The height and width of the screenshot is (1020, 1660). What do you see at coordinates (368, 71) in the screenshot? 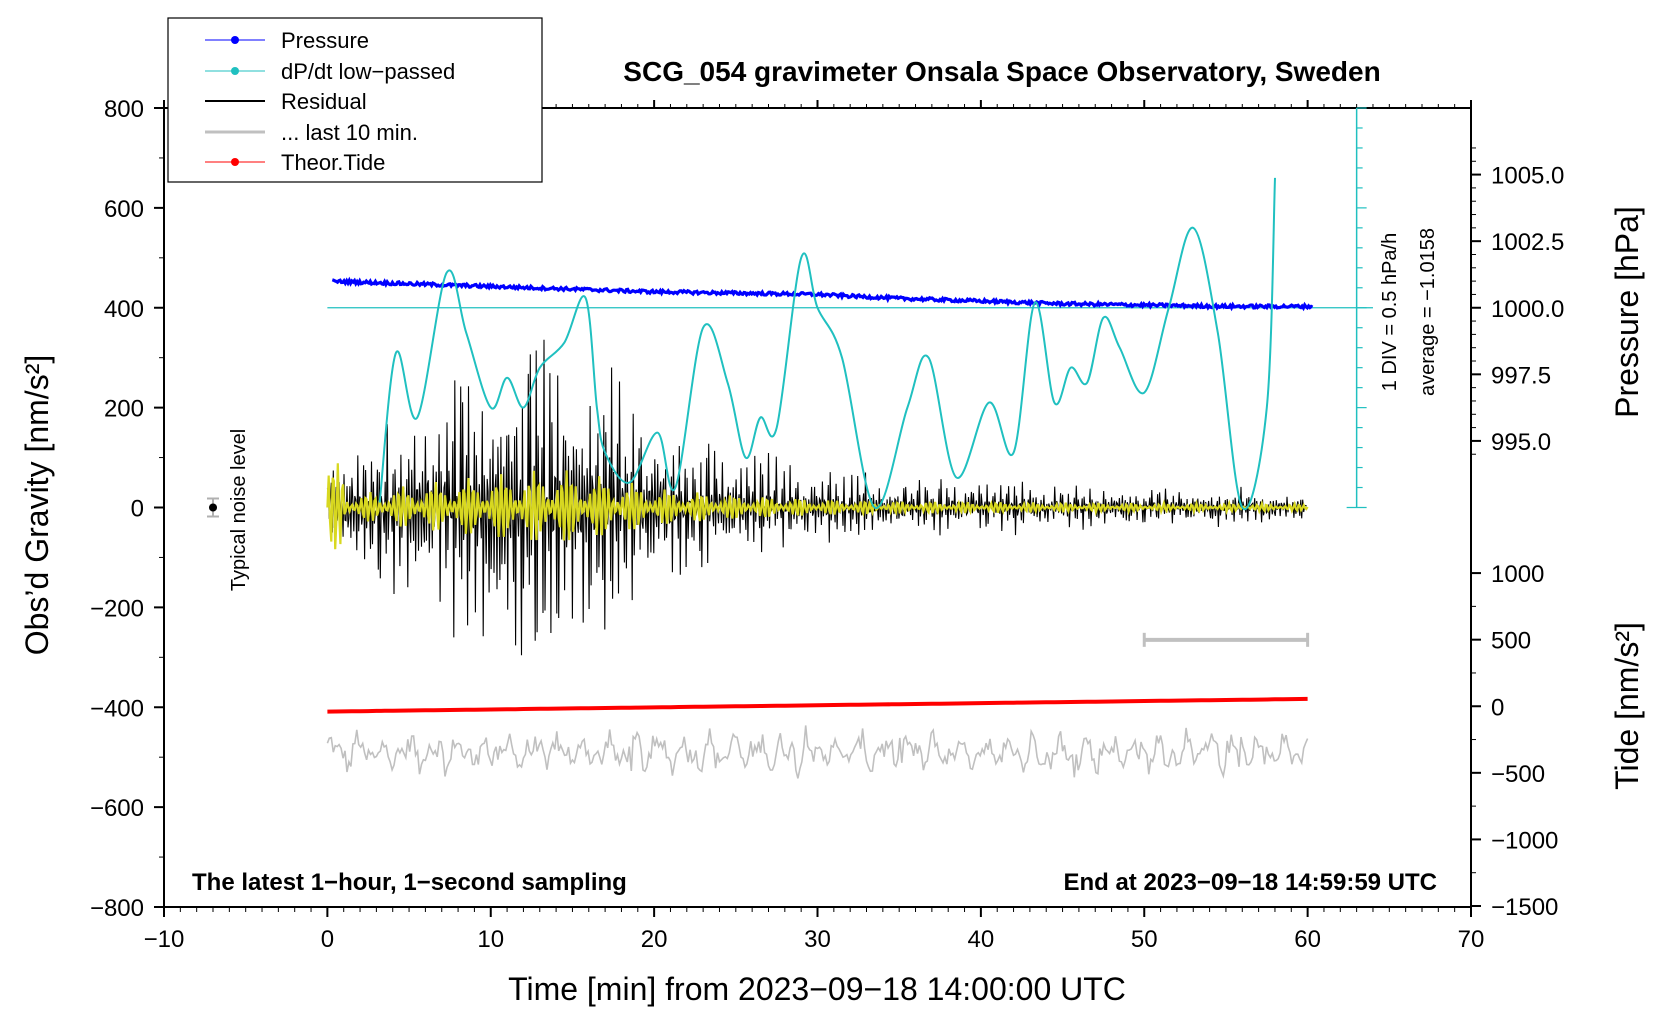
I see `legend-label-dpdt: dP/dt low−passed` at bounding box center [368, 71].